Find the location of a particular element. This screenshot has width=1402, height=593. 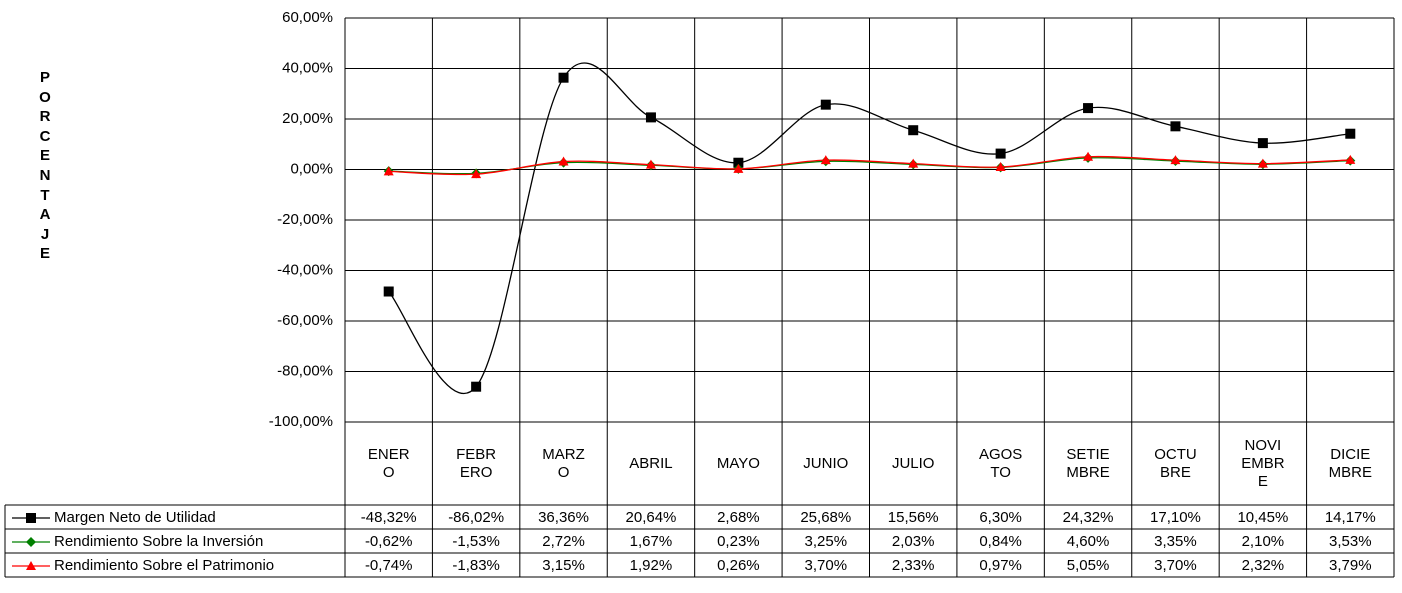

data-label: 3,53% is located at coordinates (1350, 541).